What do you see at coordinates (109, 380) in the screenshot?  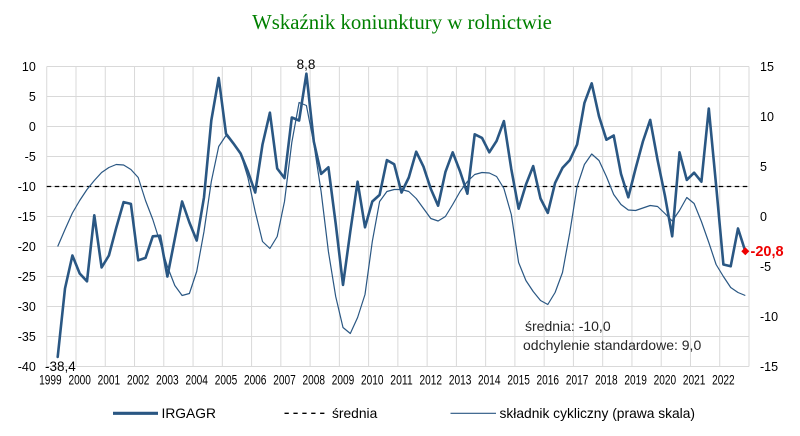 I see `svg-text: 2001` at bounding box center [109, 380].